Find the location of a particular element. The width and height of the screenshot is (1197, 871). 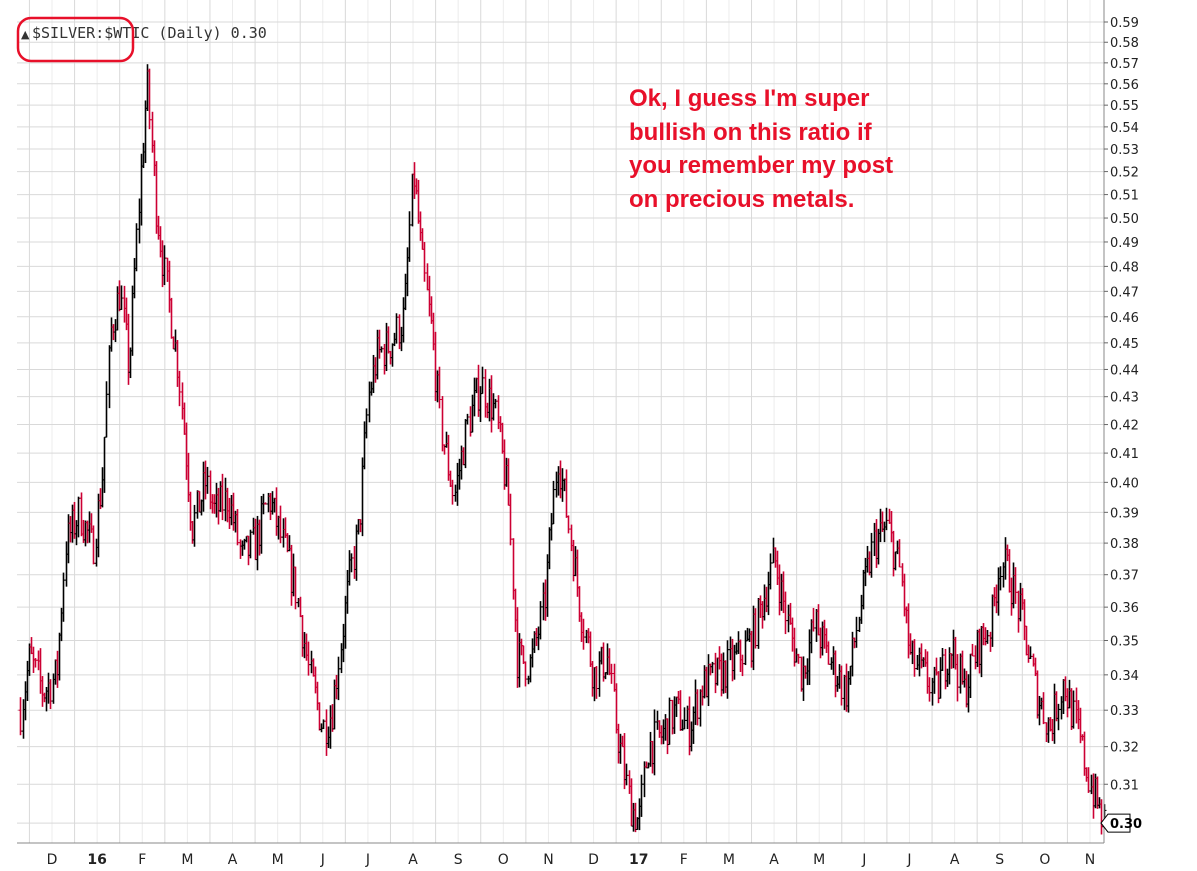

chart-title: $SILVER:$WTIC (Daily) 0.30 is located at coordinates (149, 33).